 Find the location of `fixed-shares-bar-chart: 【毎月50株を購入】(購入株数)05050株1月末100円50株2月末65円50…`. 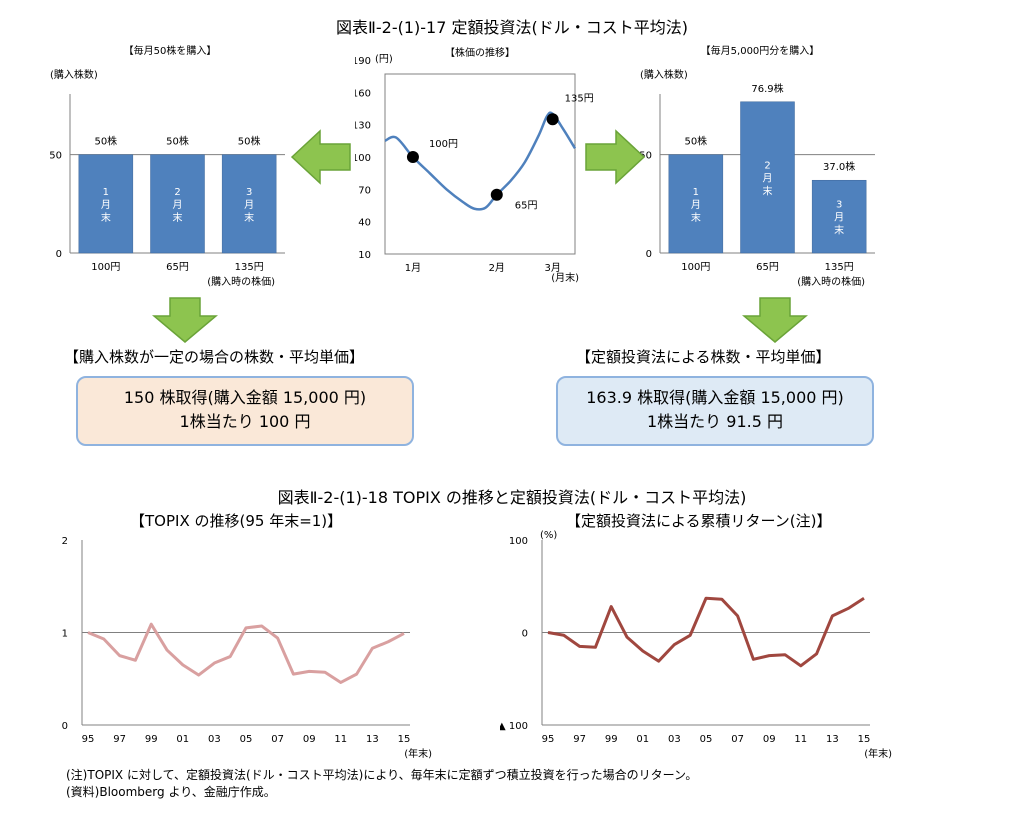

fixed-shares-bar-chart: 【毎月50株を購入】(購入株数)05050株1月末100円50株2月末65円50… is located at coordinates (167, 166).